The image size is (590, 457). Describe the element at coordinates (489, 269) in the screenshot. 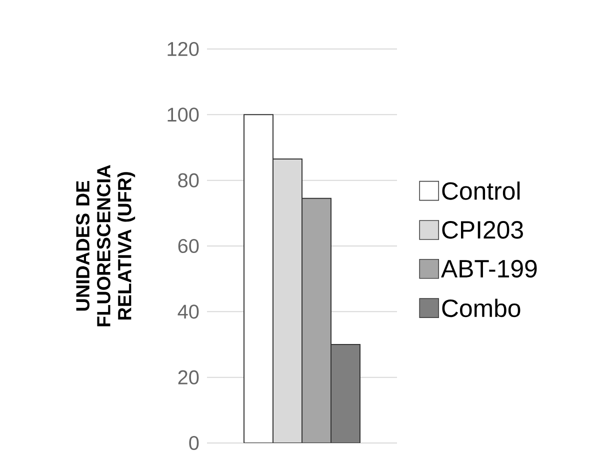

I see `legend-label: ABT-199` at that location.